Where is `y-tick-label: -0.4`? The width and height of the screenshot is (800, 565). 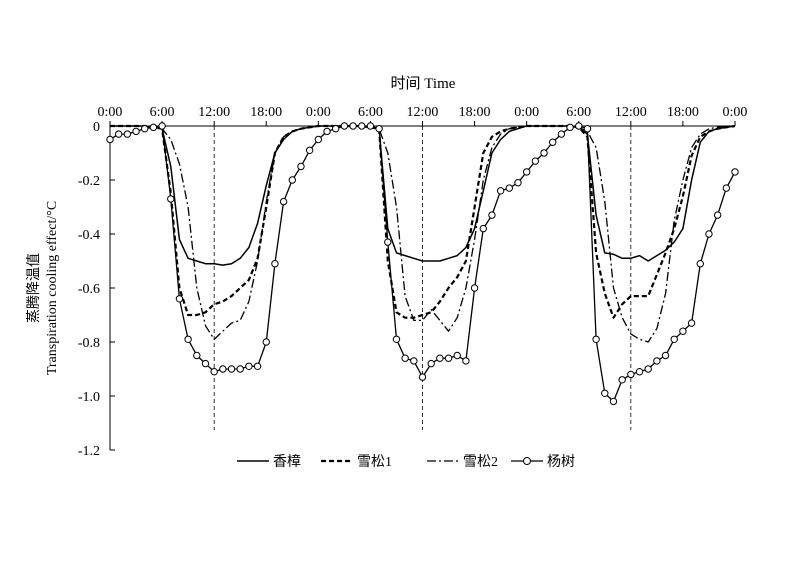
y-tick-label: -0.4 is located at coordinates (89, 235).